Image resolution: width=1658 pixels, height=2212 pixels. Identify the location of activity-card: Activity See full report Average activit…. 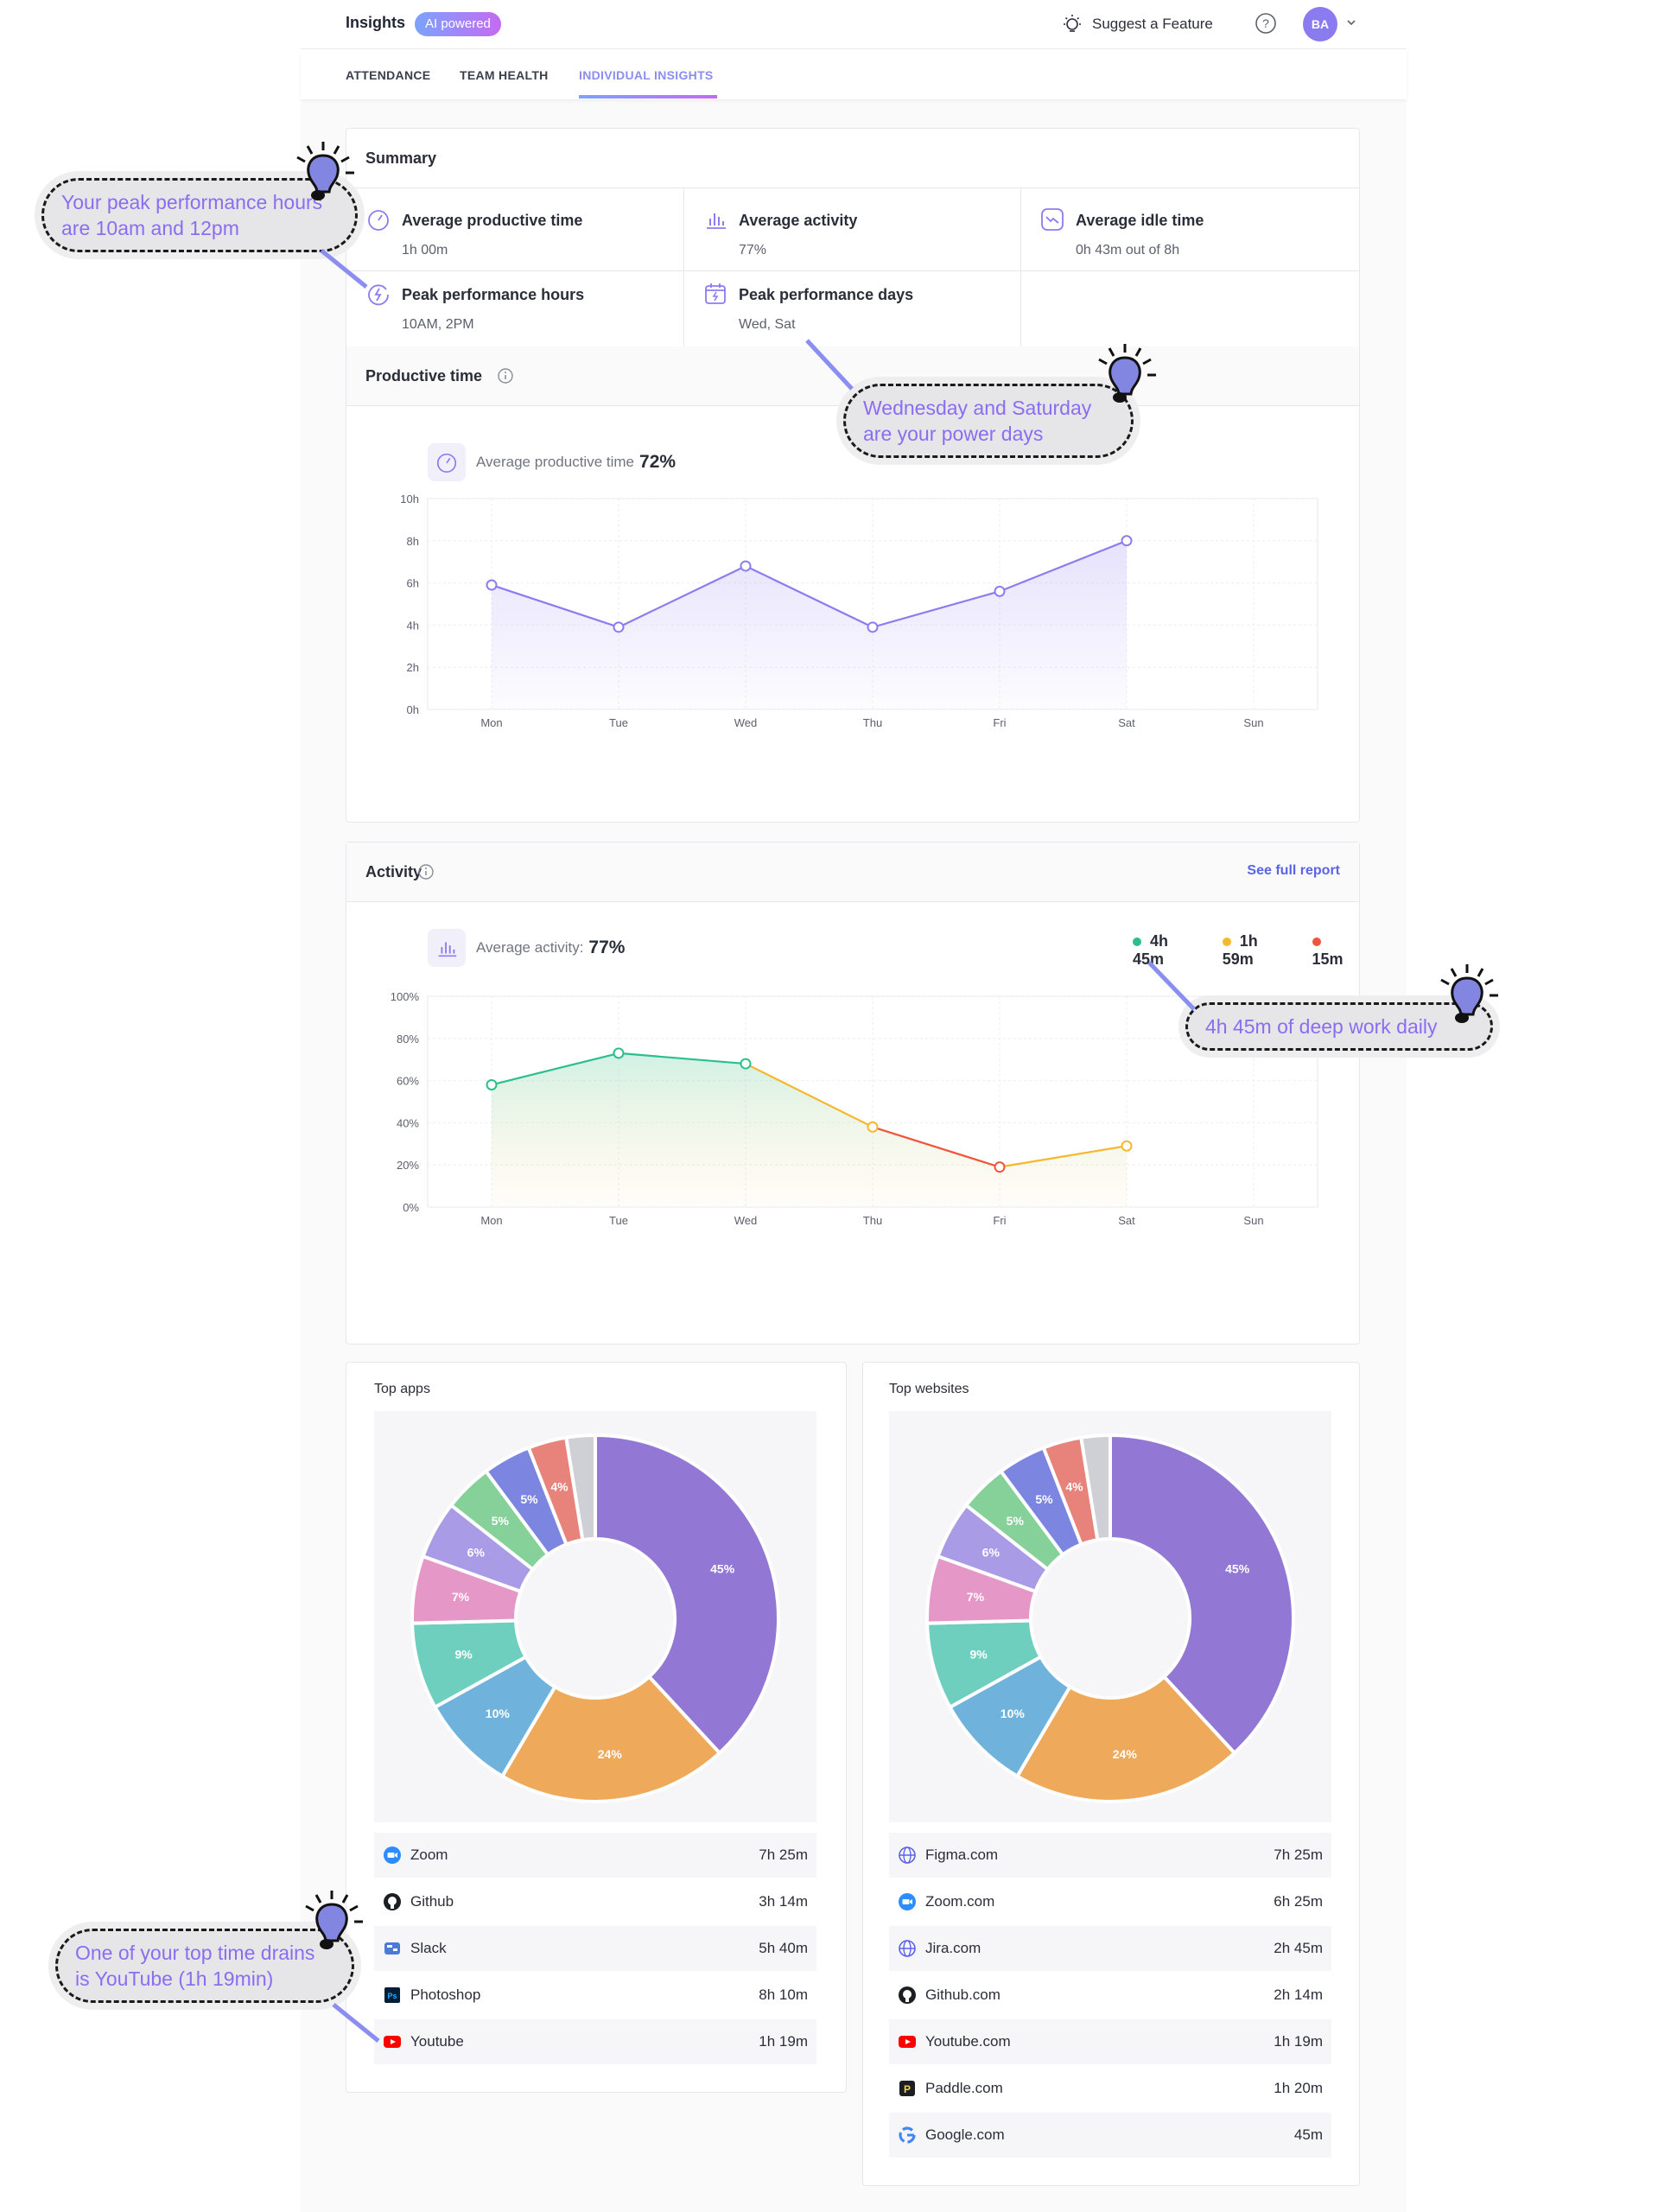
(853, 1093).